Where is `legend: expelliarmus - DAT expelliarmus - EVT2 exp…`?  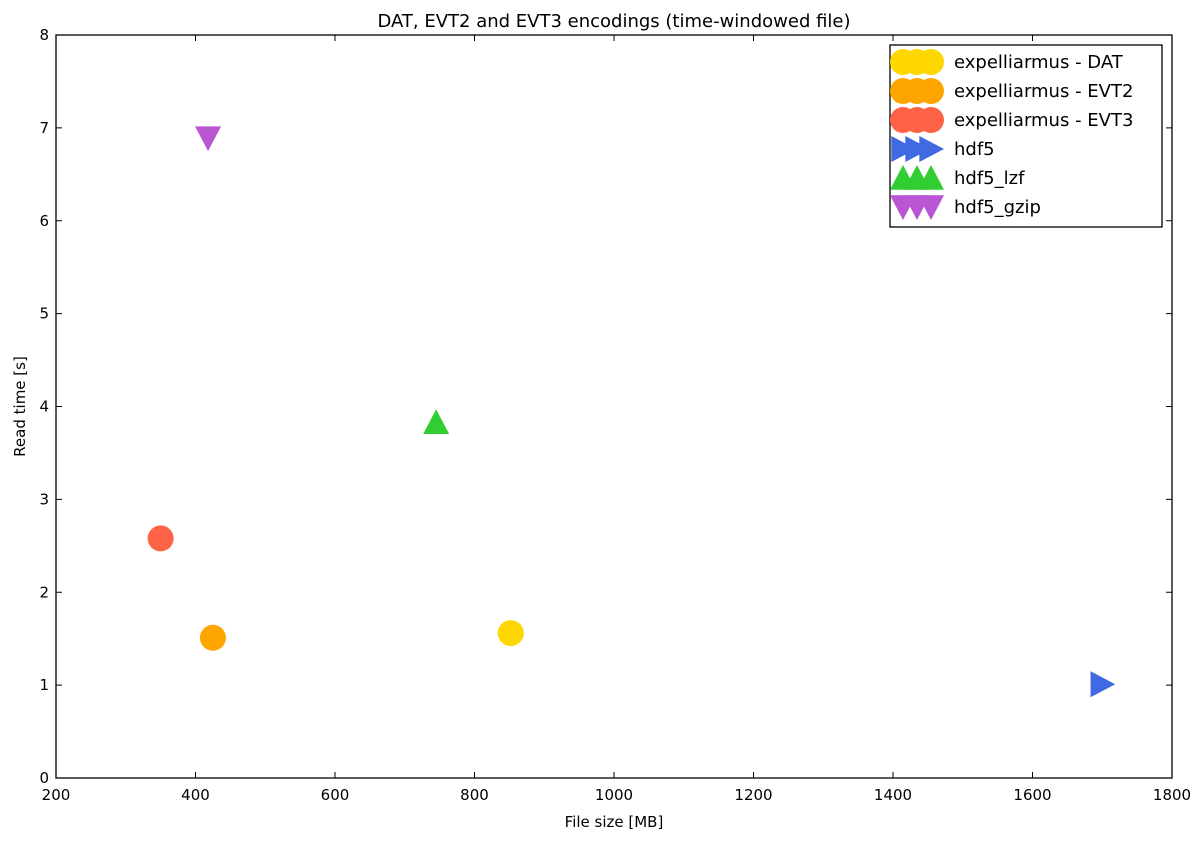
legend: expelliarmus - DAT expelliarmus - EVT2 exp… is located at coordinates (1026, 136).